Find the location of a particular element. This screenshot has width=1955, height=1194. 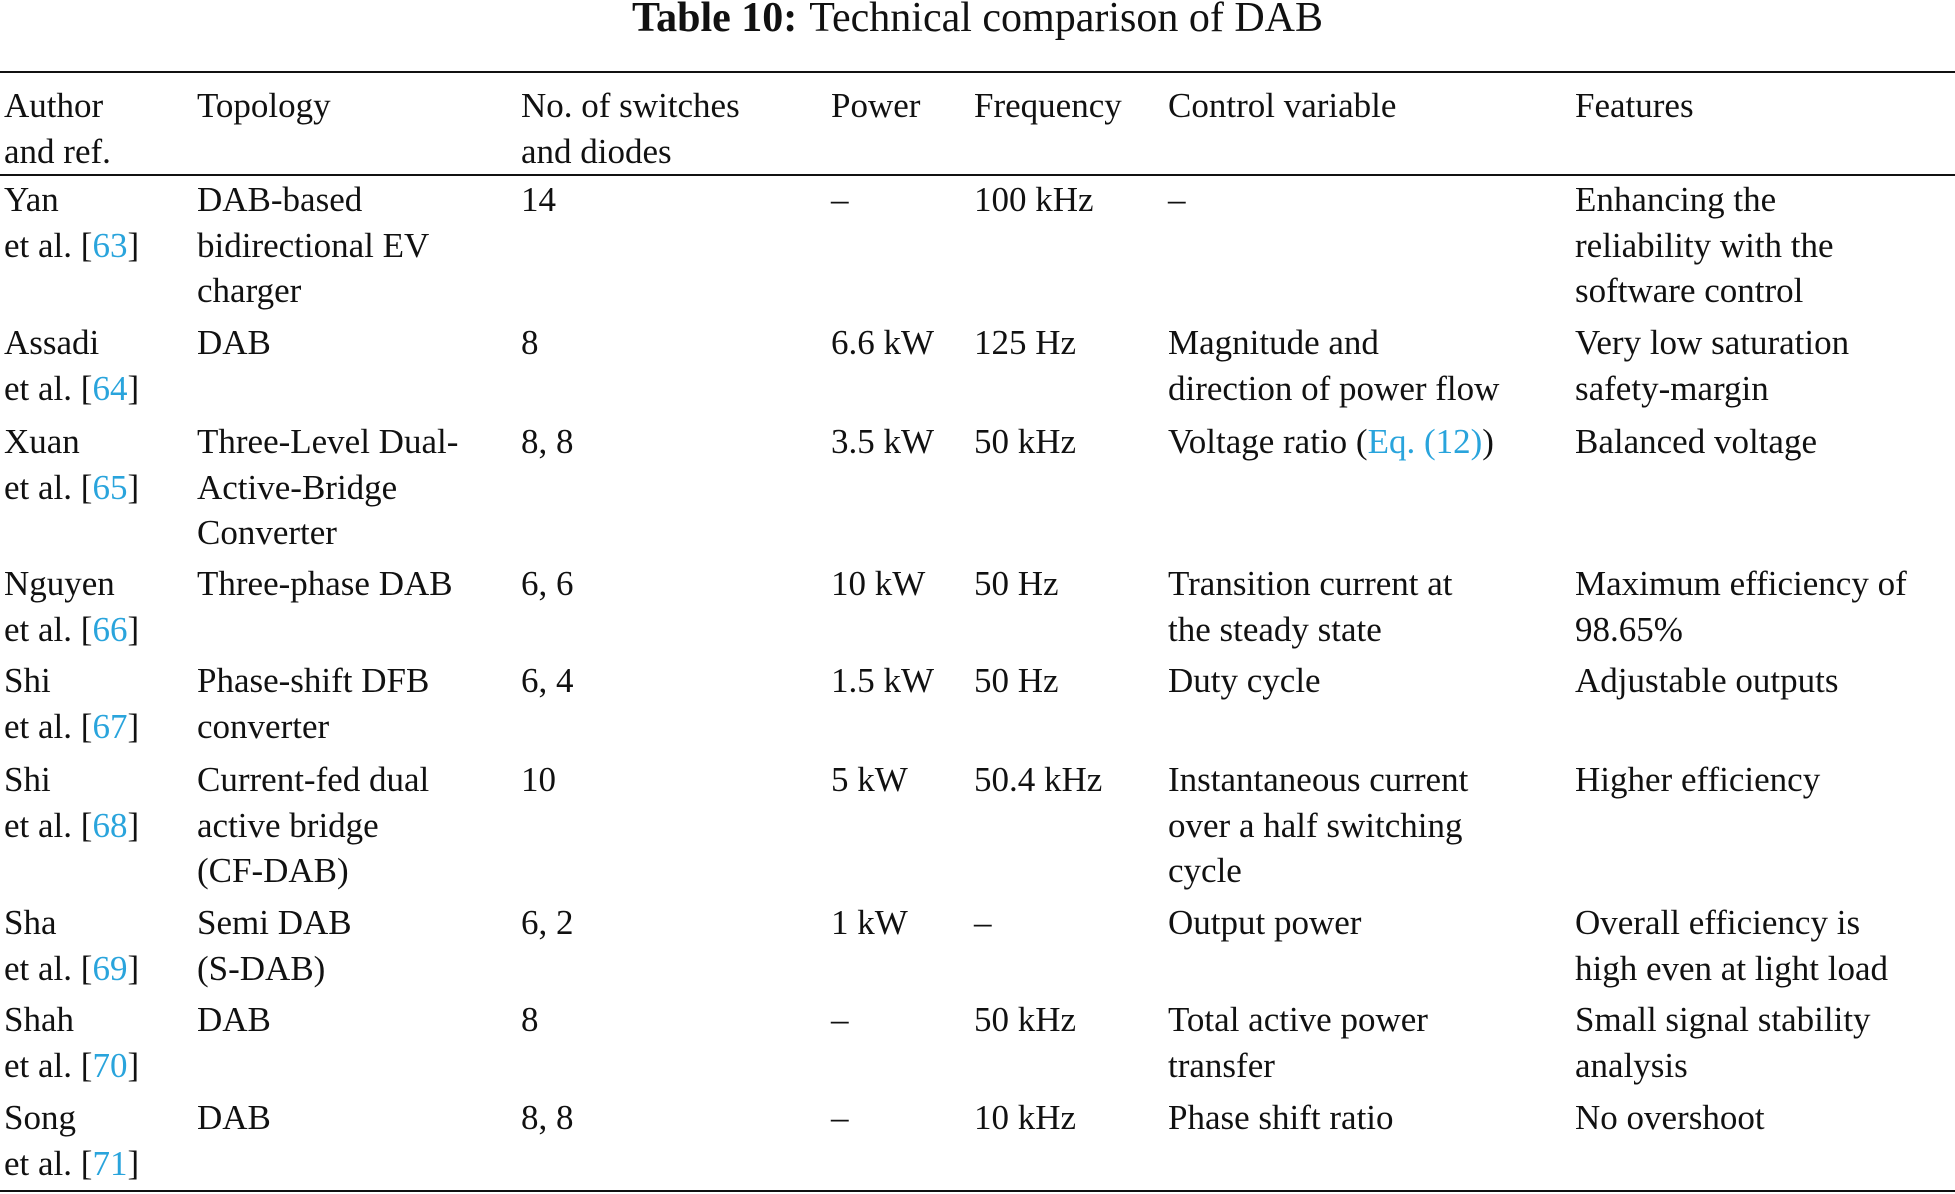

equation-link: Eq. (12) is located at coordinates (1425, 441).